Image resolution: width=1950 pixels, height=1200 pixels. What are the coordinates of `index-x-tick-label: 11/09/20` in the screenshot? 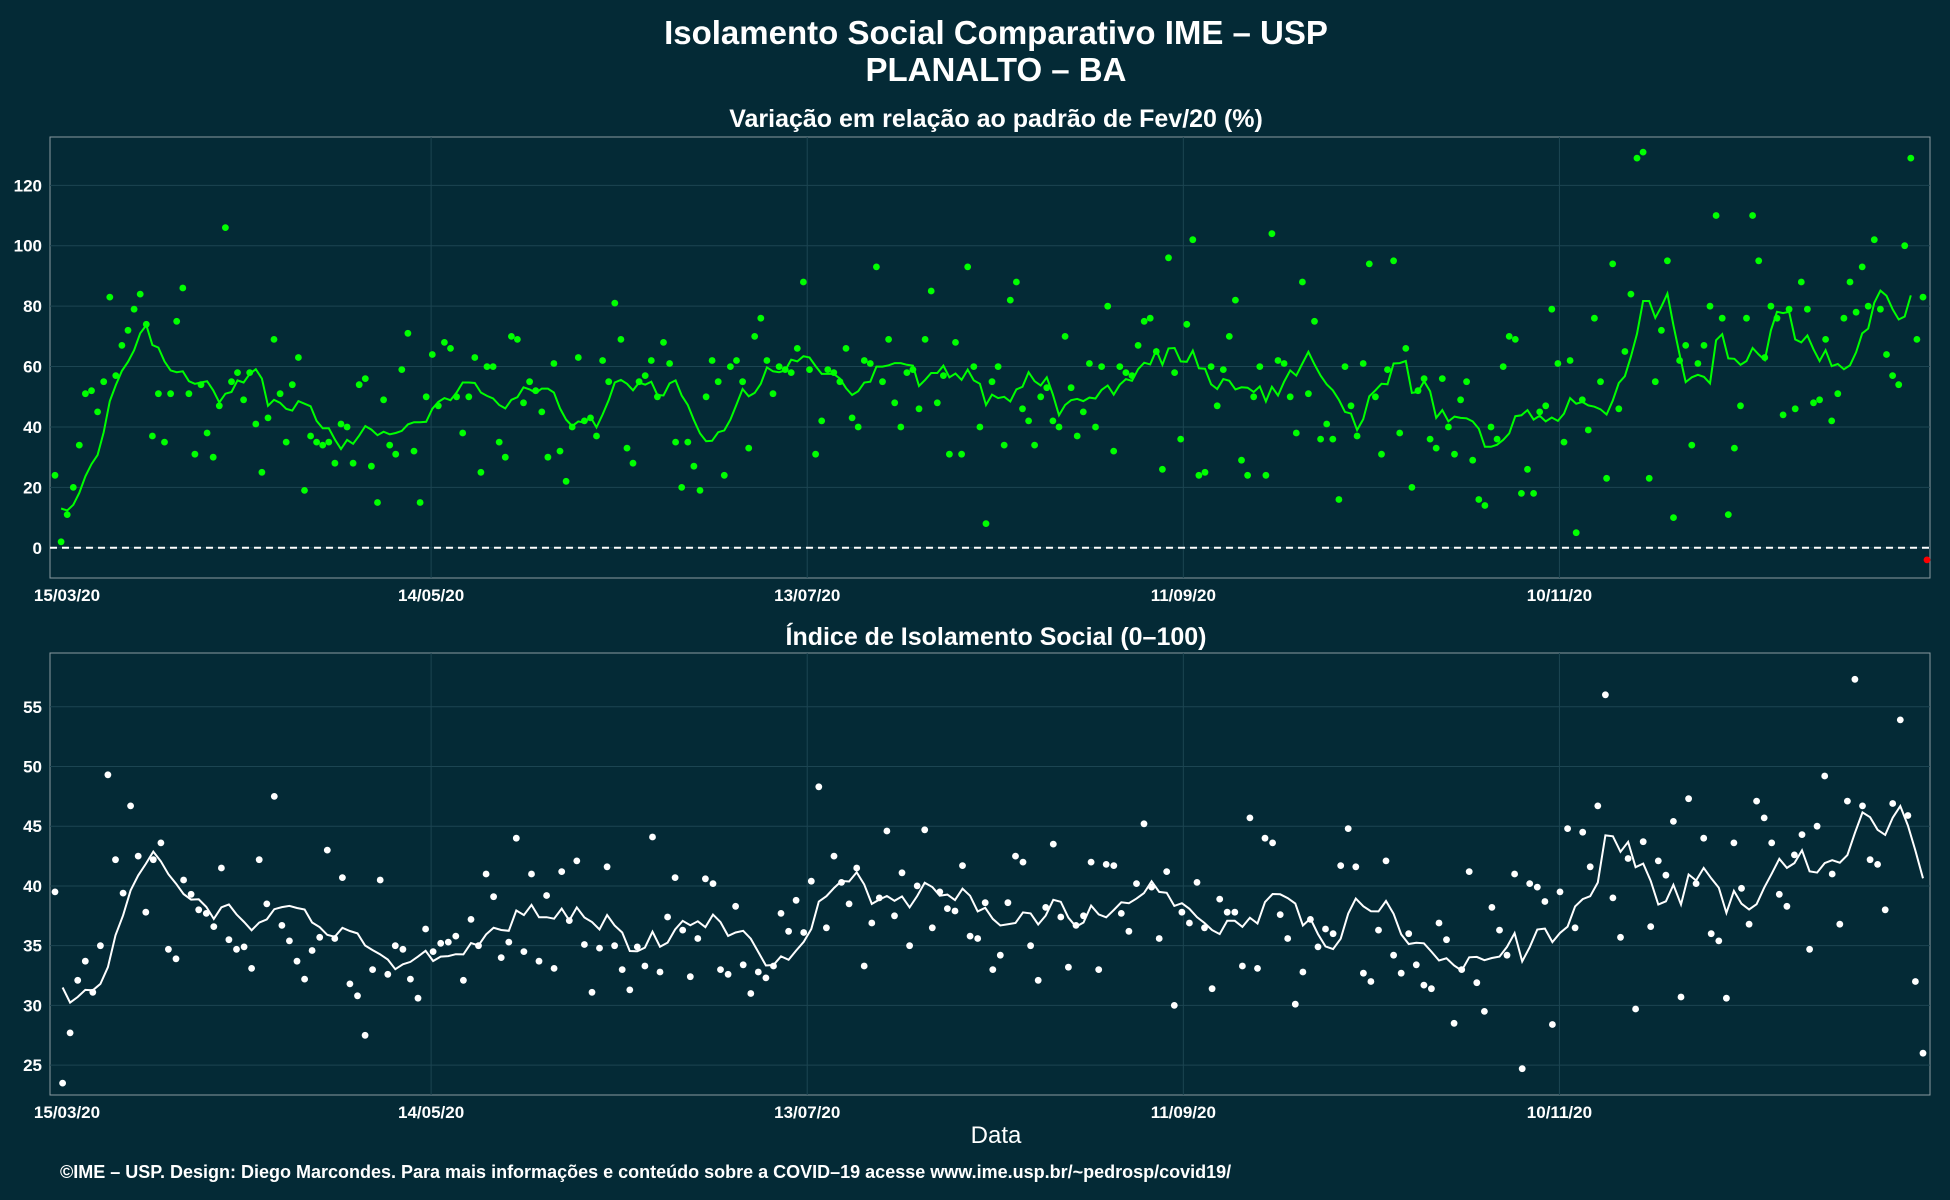 It's located at (1183, 1112).